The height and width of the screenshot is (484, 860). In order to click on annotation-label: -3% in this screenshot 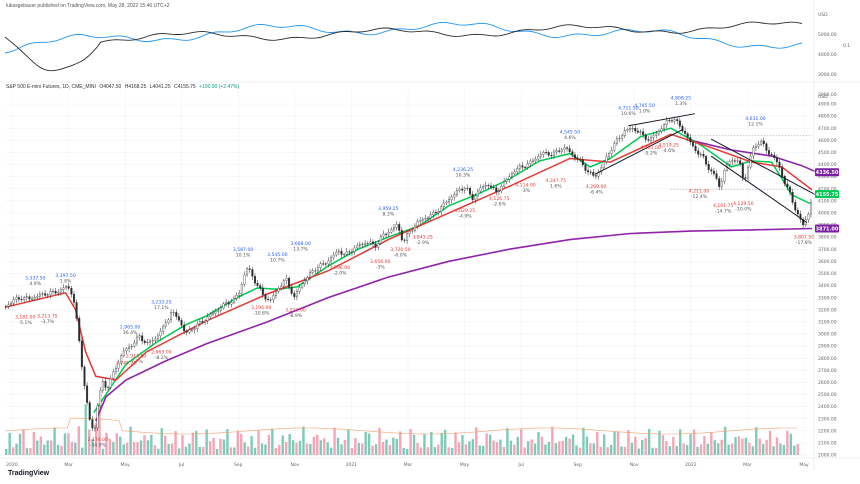, I will do `click(381, 267)`.